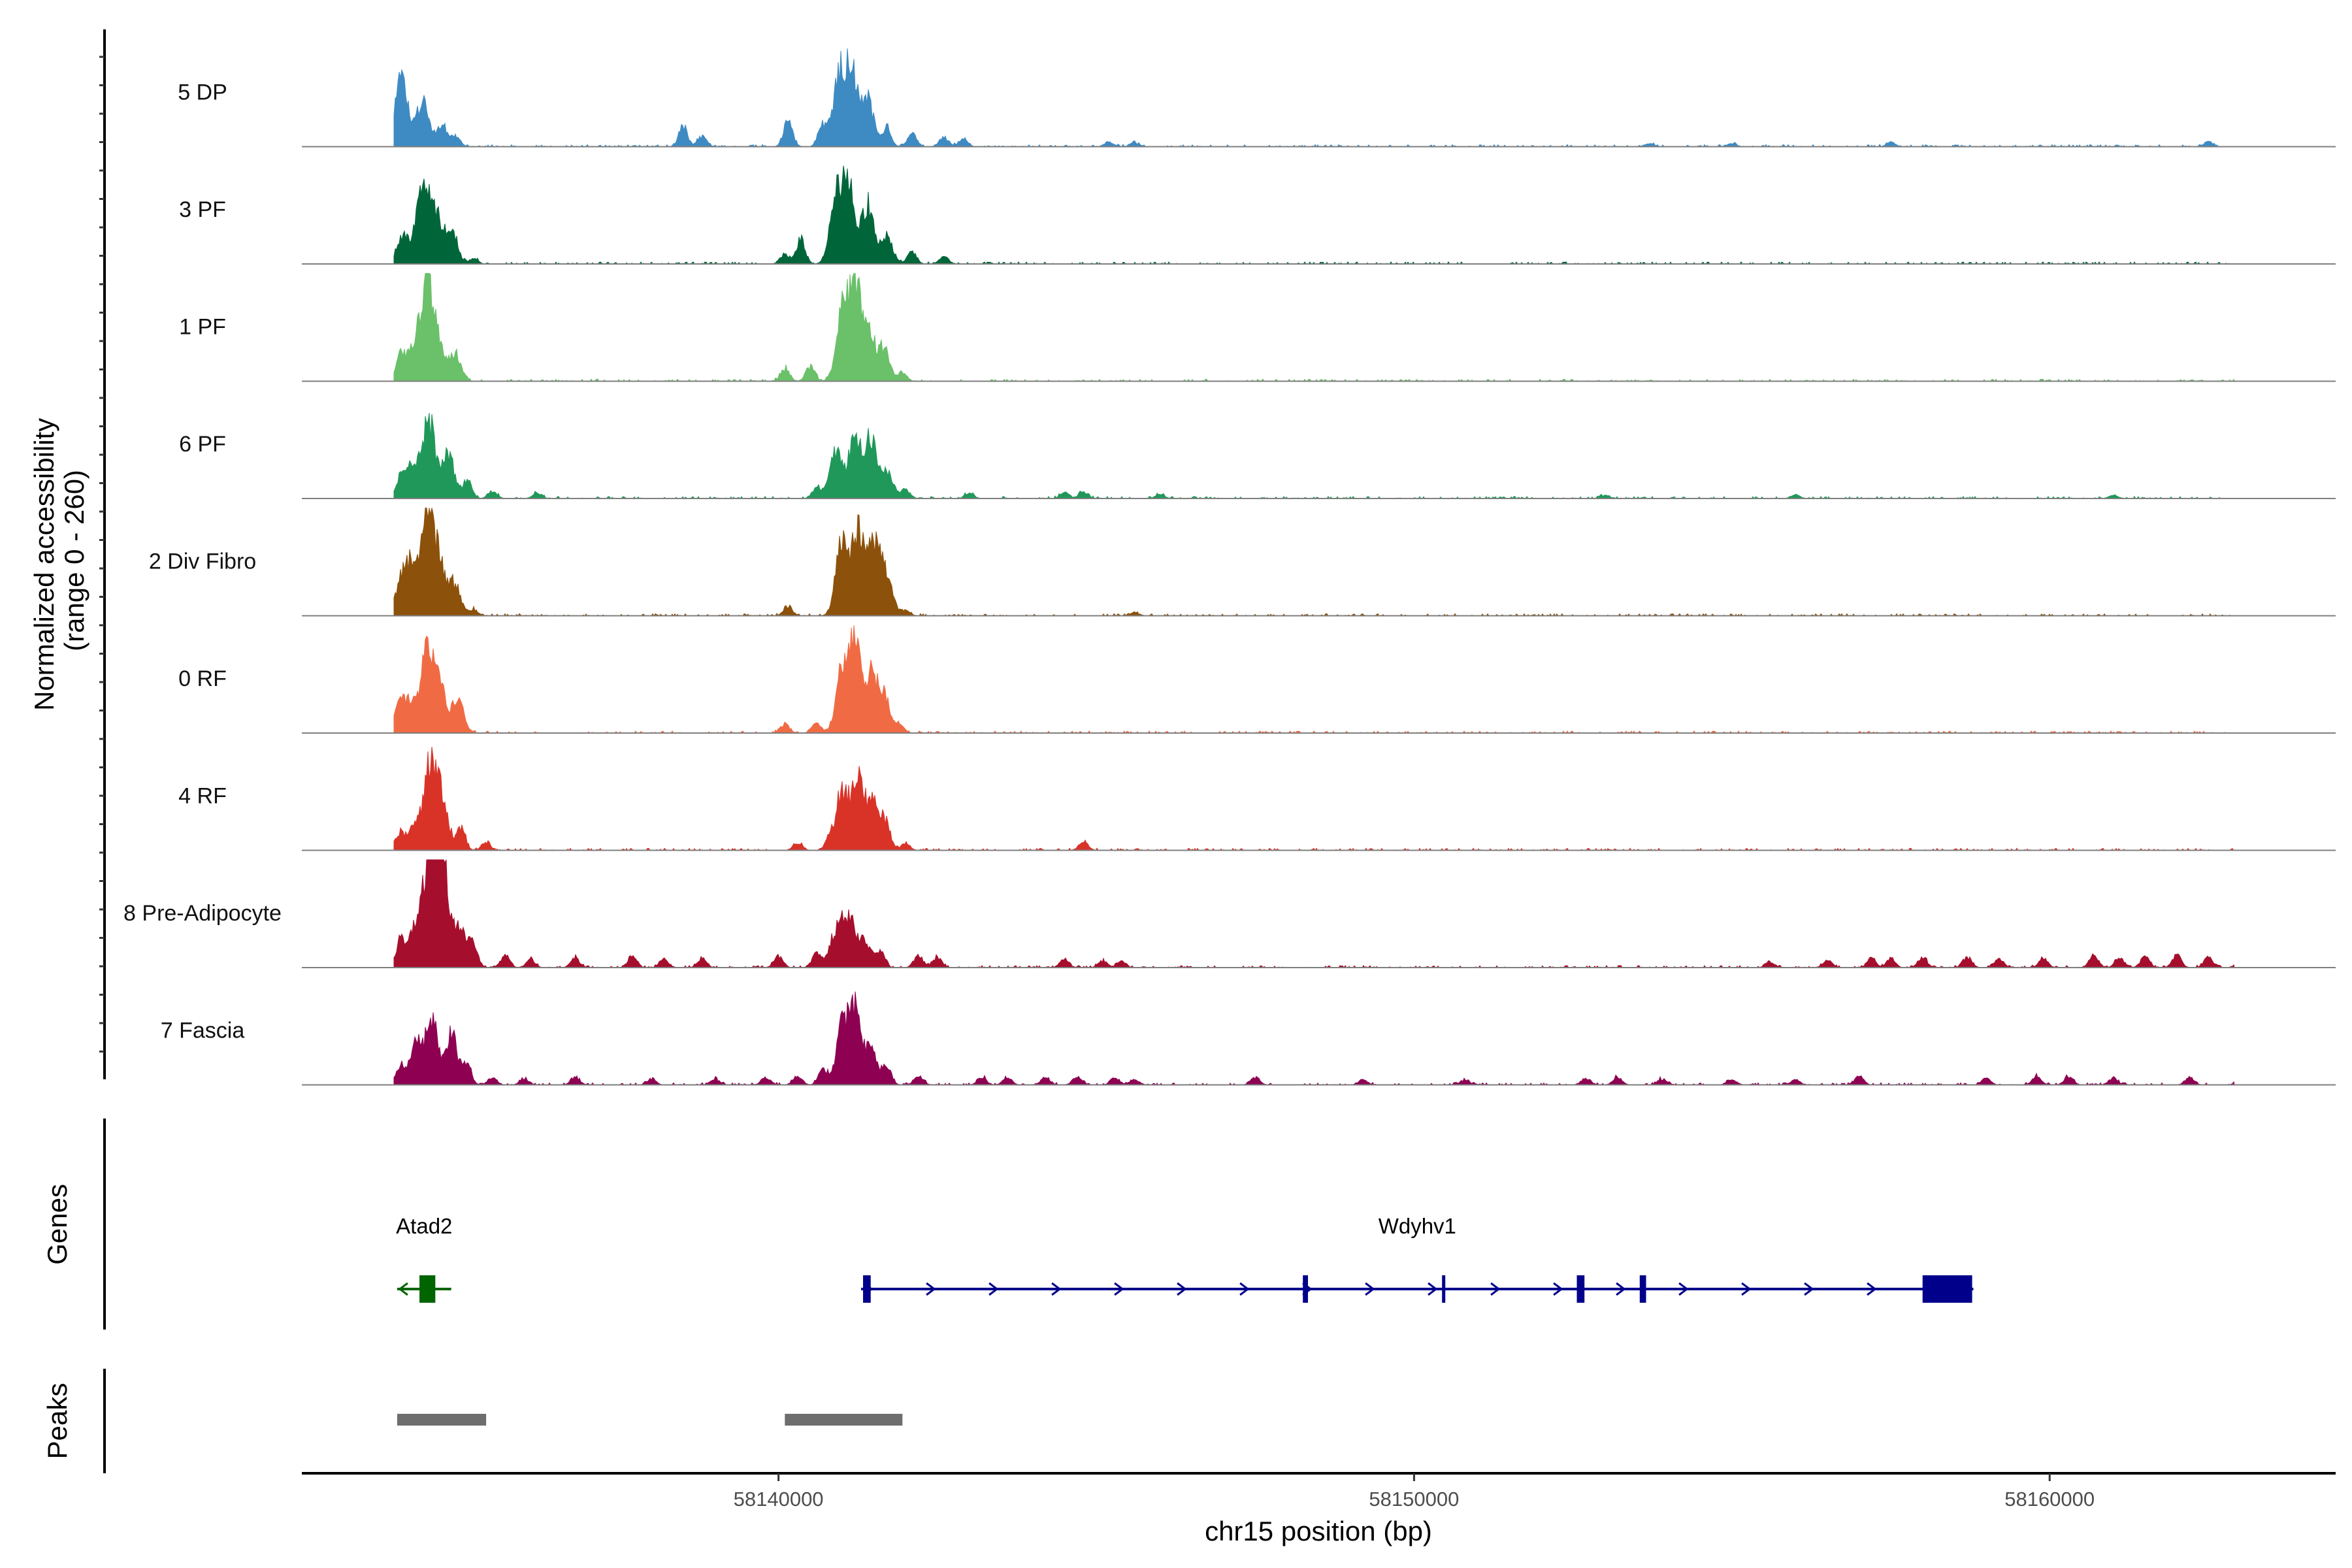 The image size is (2352, 1568). What do you see at coordinates (102, 554) in the screenshot?
I see `coverage-y-ticks` at bounding box center [102, 554].